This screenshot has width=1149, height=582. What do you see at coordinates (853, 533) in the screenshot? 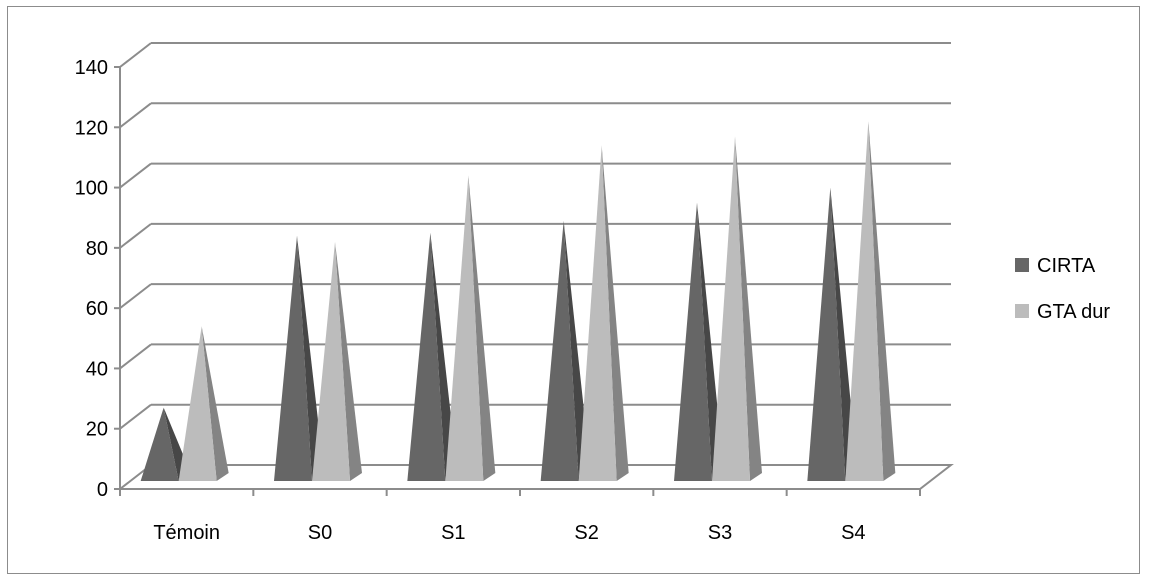
I see `x-tick-label: S4` at bounding box center [853, 533].